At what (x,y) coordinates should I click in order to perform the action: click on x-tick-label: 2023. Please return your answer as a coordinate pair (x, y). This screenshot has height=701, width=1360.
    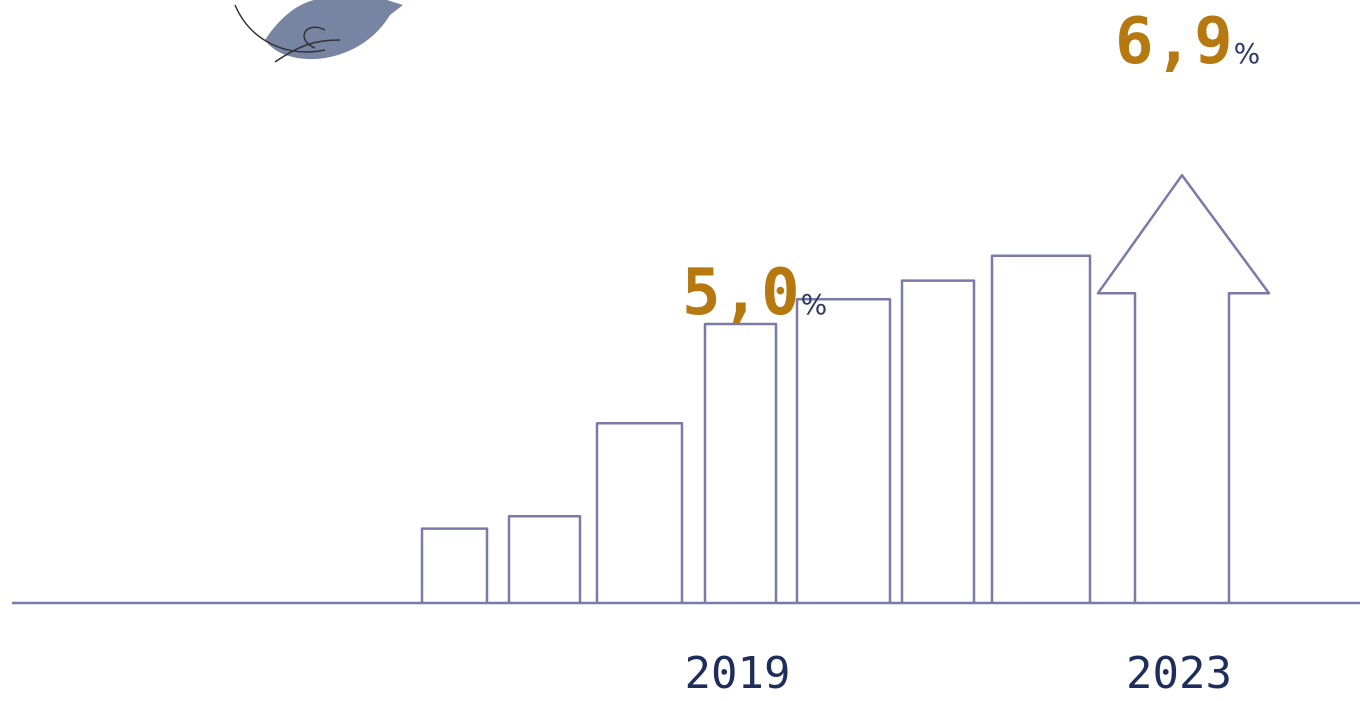
    Looking at the image, I should click on (1179, 673).